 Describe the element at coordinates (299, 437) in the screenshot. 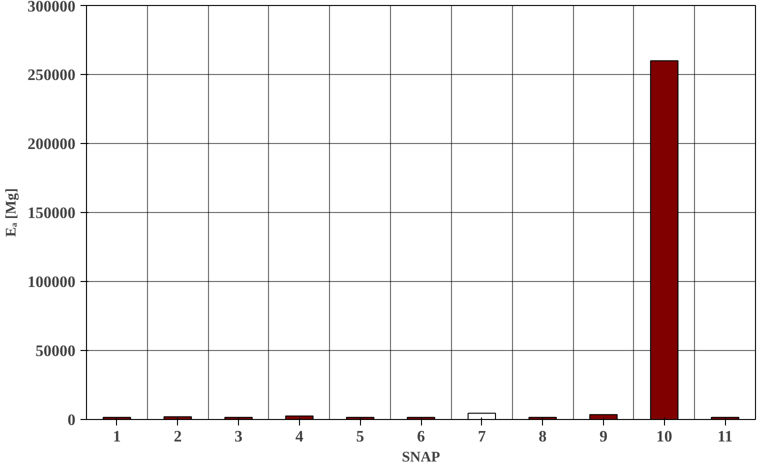

I see `x-tick-label: 4` at that location.